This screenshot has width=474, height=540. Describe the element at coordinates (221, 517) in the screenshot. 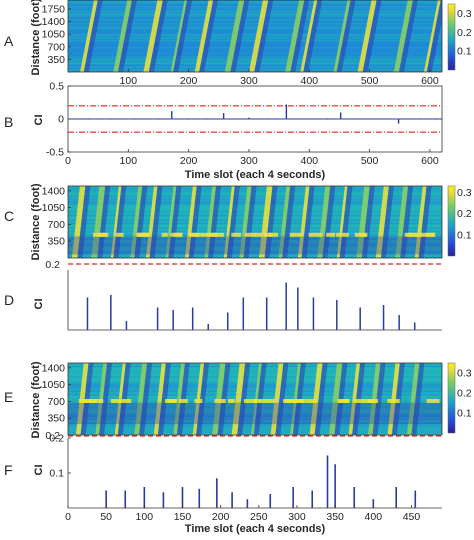

I see `panel-f-xtick-label: 200` at that location.